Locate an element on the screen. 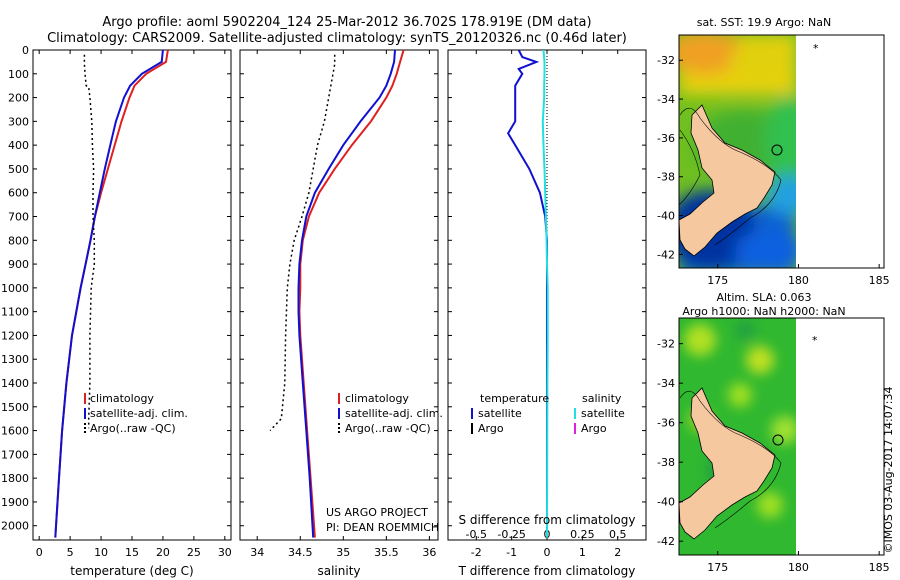 This screenshot has width=900, height=580. salinity-xlabel: salinity is located at coordinates (338, 571).